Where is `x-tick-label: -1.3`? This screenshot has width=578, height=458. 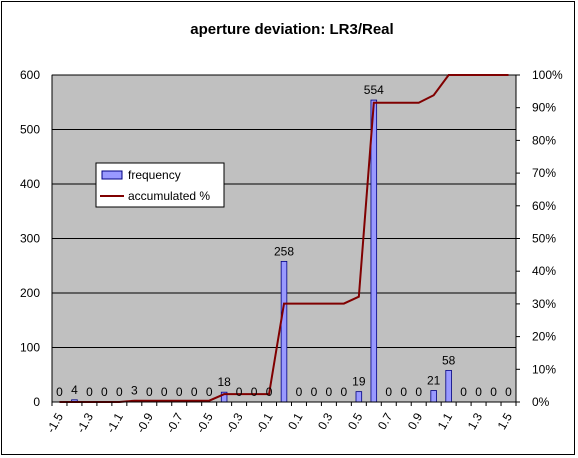 x-tick-label: -1.3 is located at coordinates (85, 422).